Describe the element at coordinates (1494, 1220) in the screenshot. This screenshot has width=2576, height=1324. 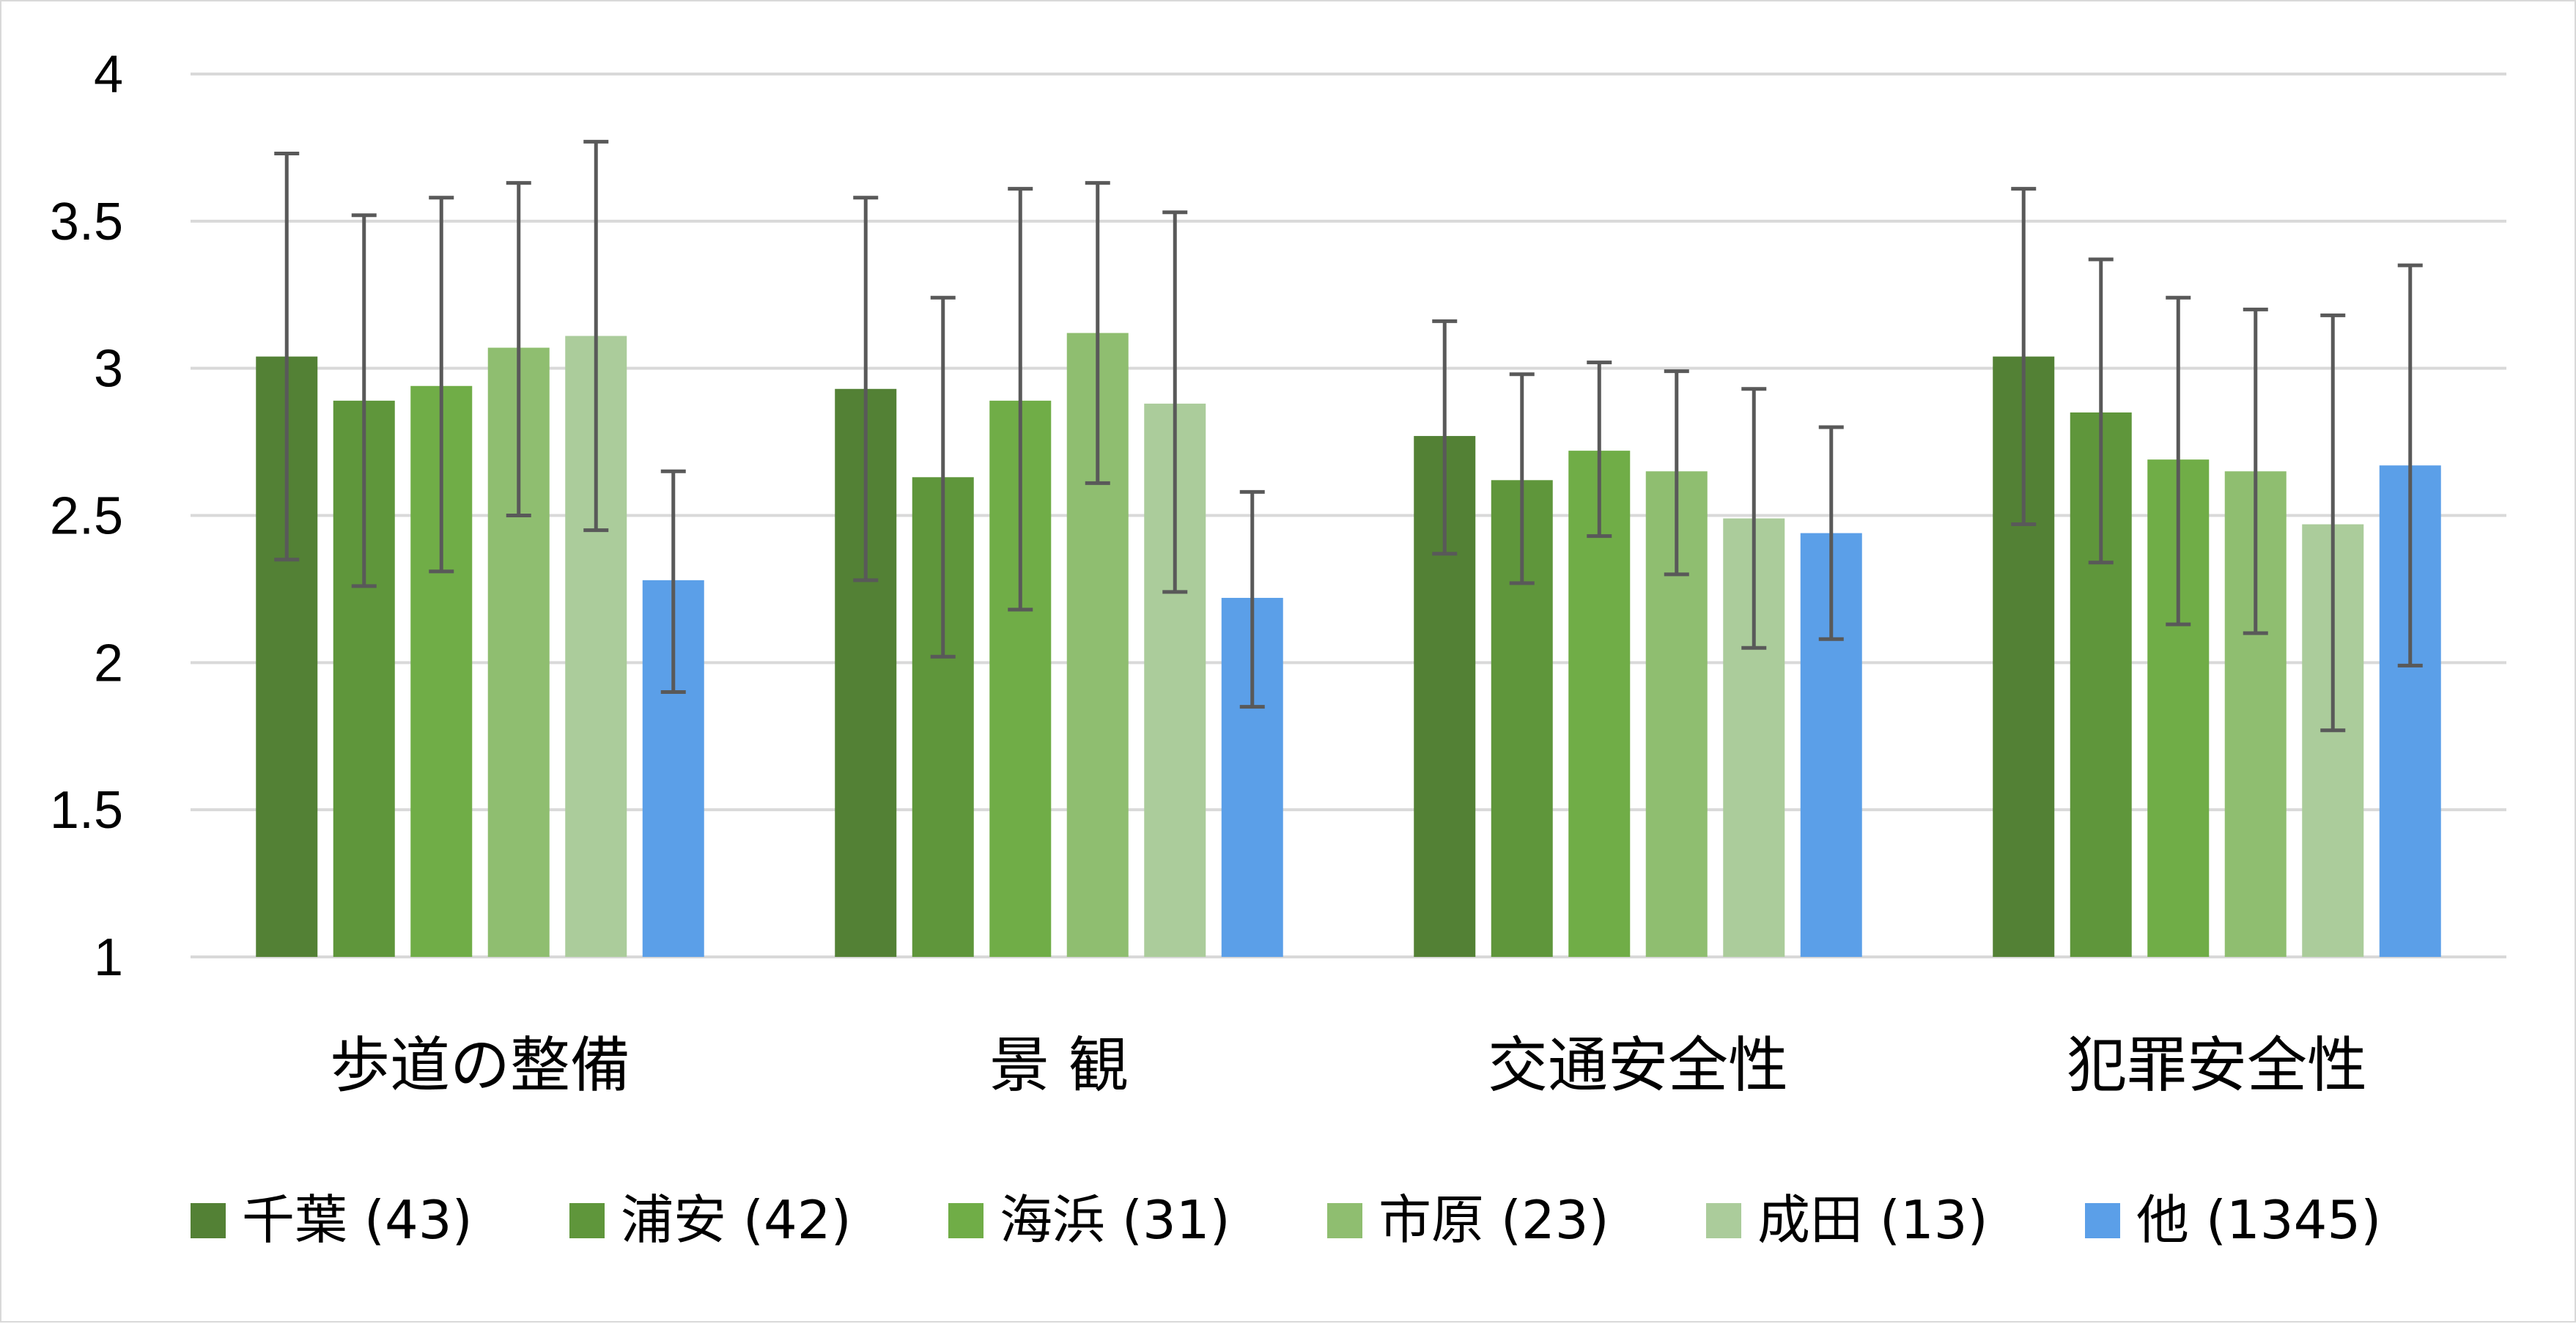
I see `legend-label: 市原 (23)` at that location.